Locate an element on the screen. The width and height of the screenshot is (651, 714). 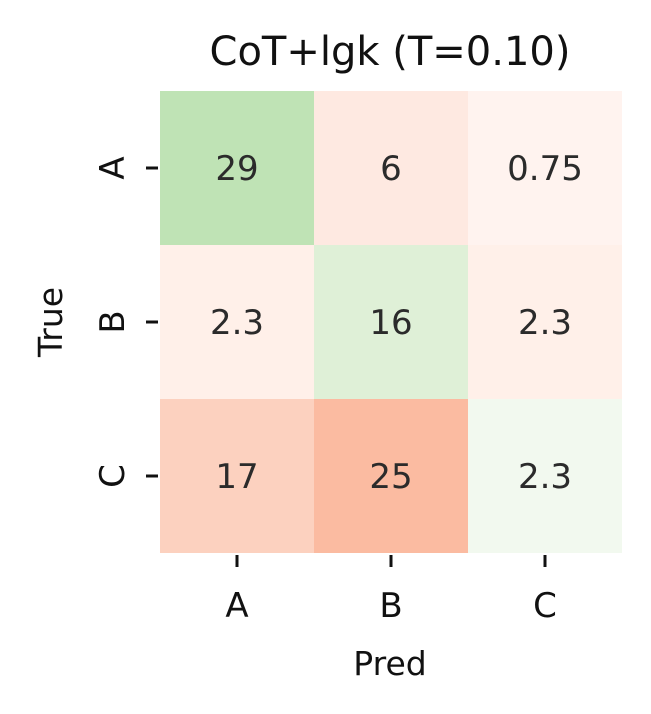
x-axis: A B C is located at coordinates (391, 590).